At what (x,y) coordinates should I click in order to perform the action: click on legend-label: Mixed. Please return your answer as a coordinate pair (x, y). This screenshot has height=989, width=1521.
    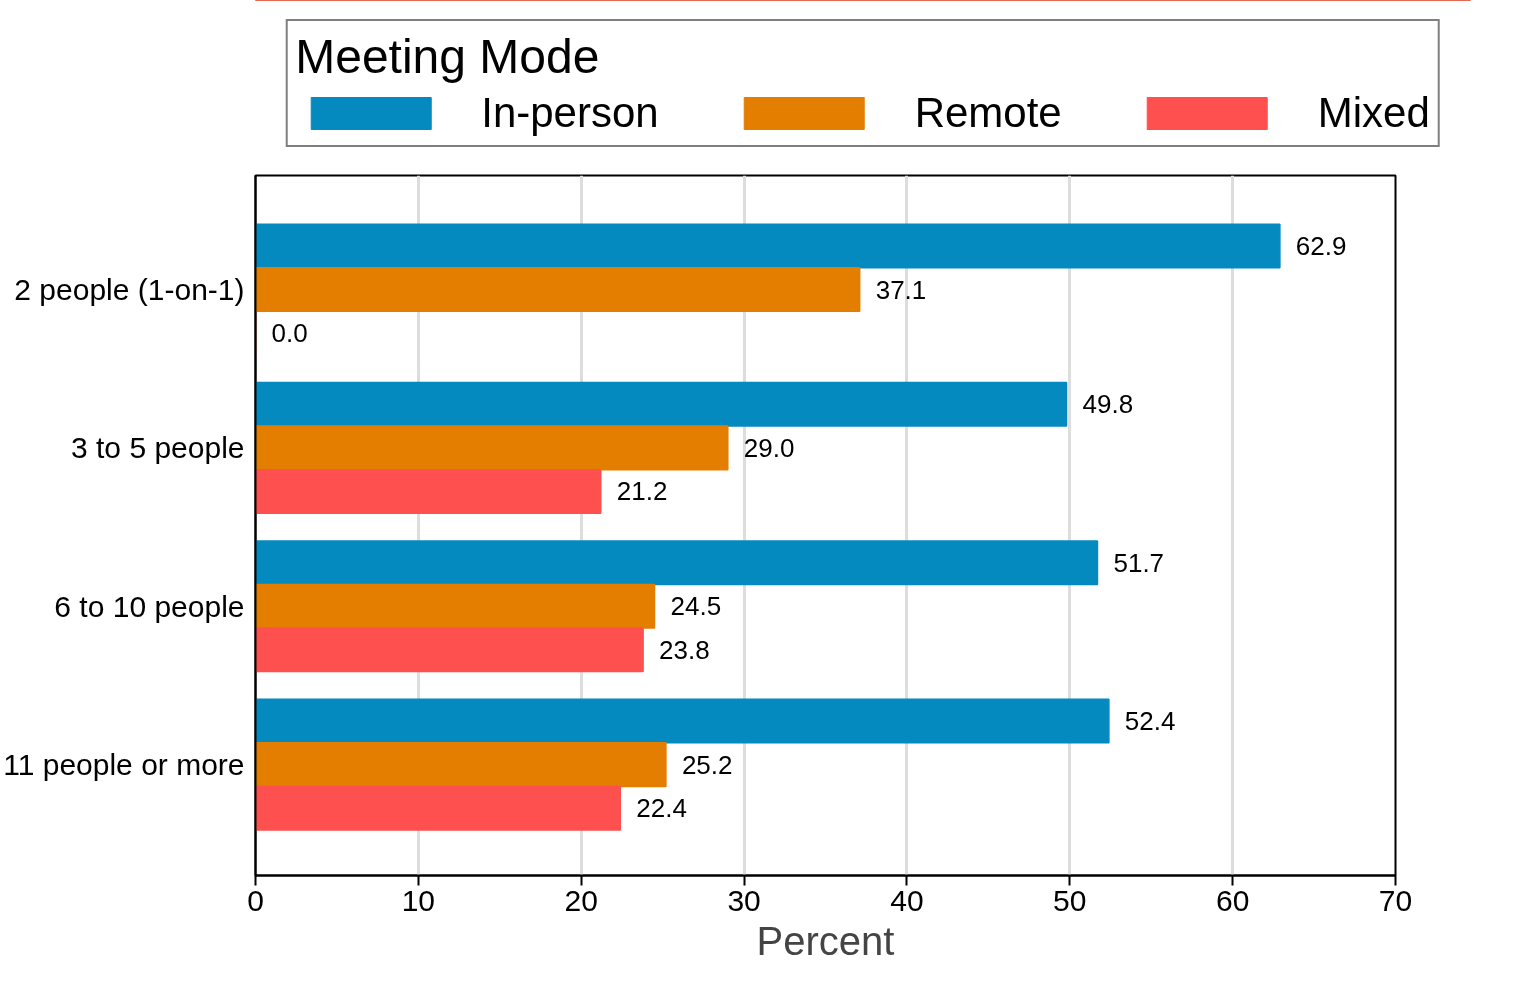
    Looking at the image, I should click on (1373, 112).